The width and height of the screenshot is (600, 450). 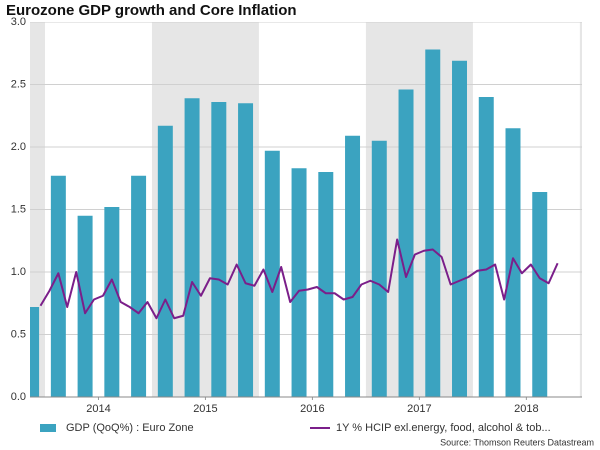 I want to click on x-tick-label: 2014, so click(x=98, y=409).